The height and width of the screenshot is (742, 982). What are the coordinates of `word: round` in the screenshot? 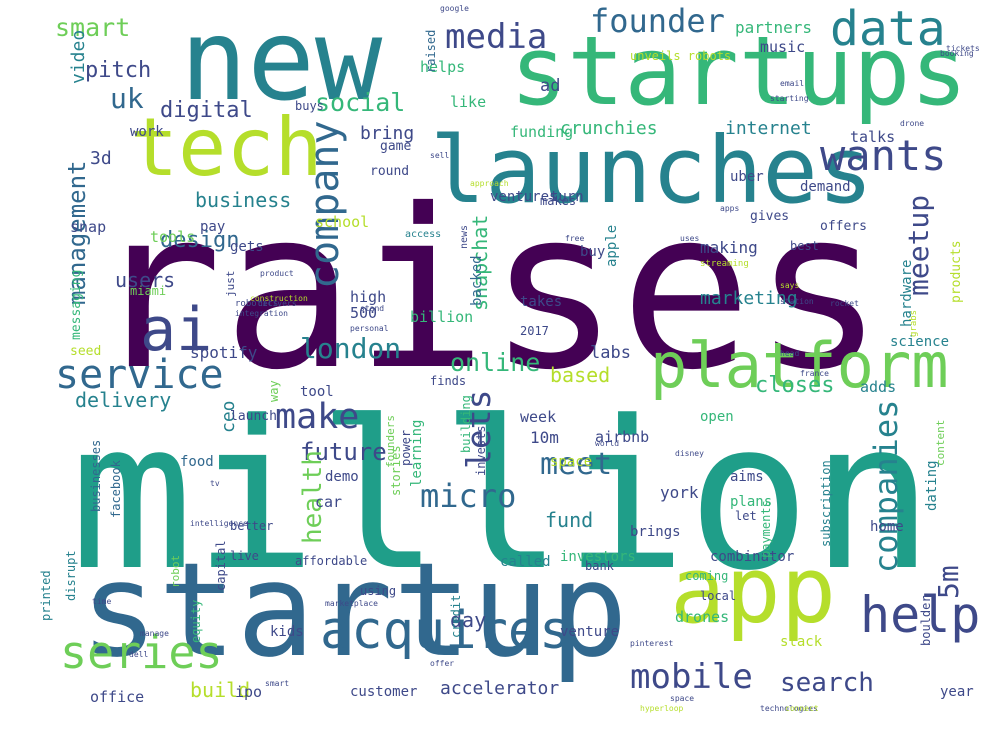 It's located at (390, 171).